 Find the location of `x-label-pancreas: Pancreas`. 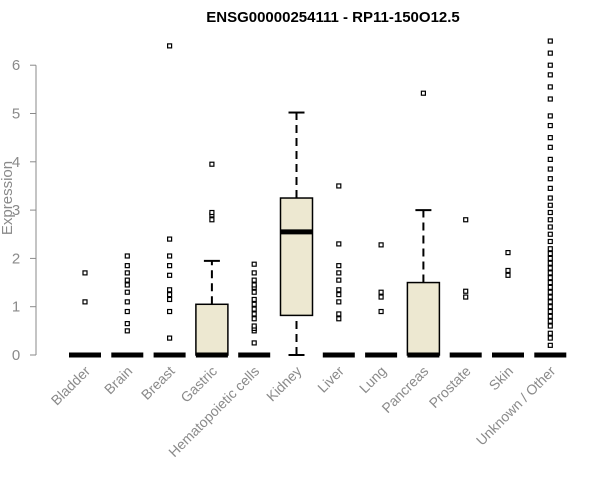

x-label-pancreas: Pancreas is located at coordinates (404, 389).